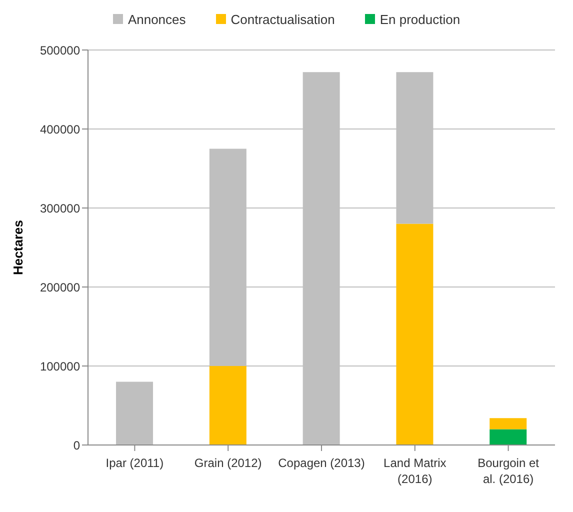  What do you see at coordinates (60, 129) in the screenshot?
I see `y-tick-label: 400000` at bounding box center [60, 129].